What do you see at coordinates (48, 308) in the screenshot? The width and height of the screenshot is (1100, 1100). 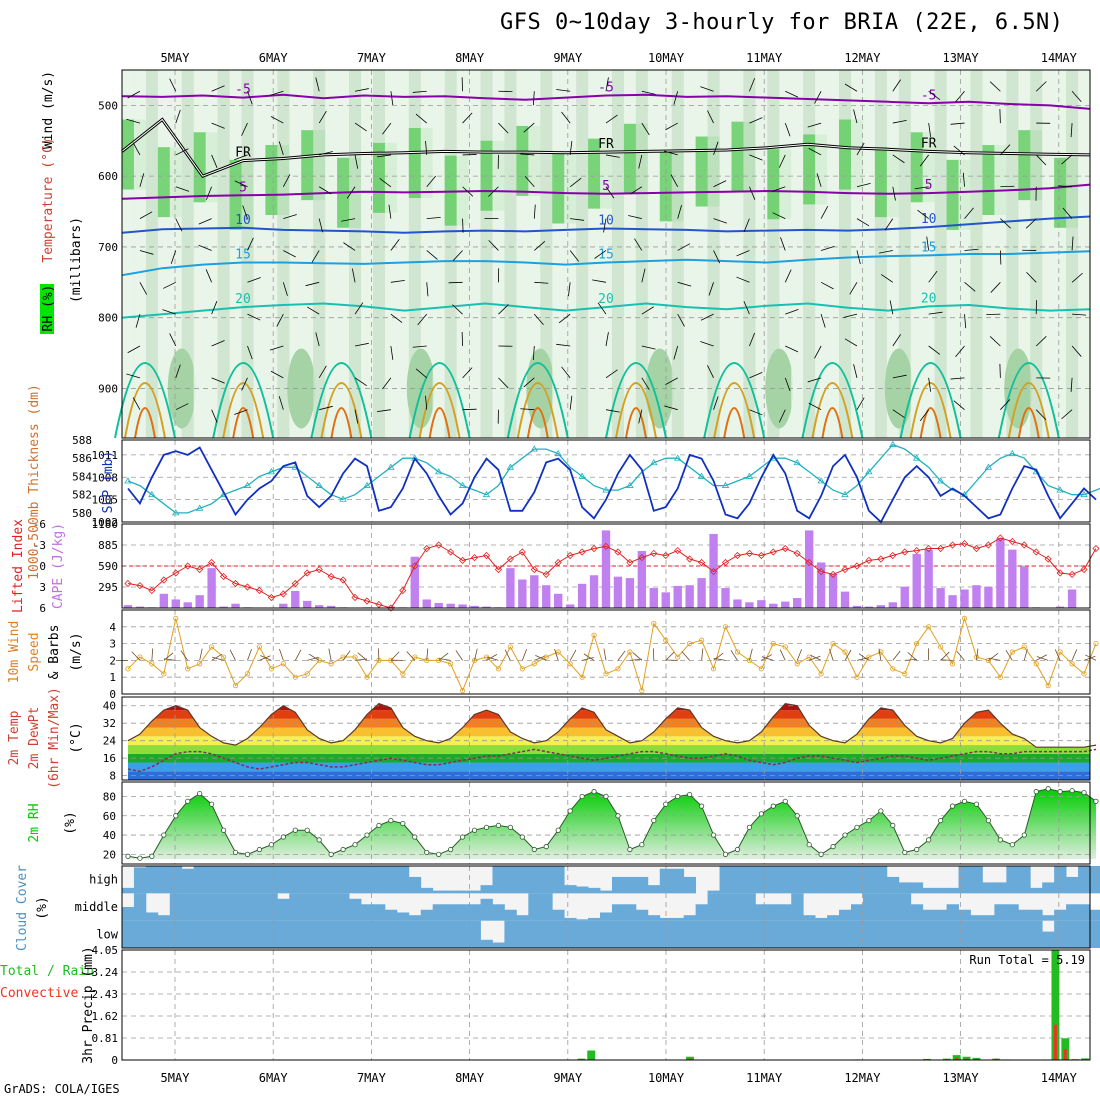 I see `axis-label-rh: RH (%)` at bounding box center [48, 308].